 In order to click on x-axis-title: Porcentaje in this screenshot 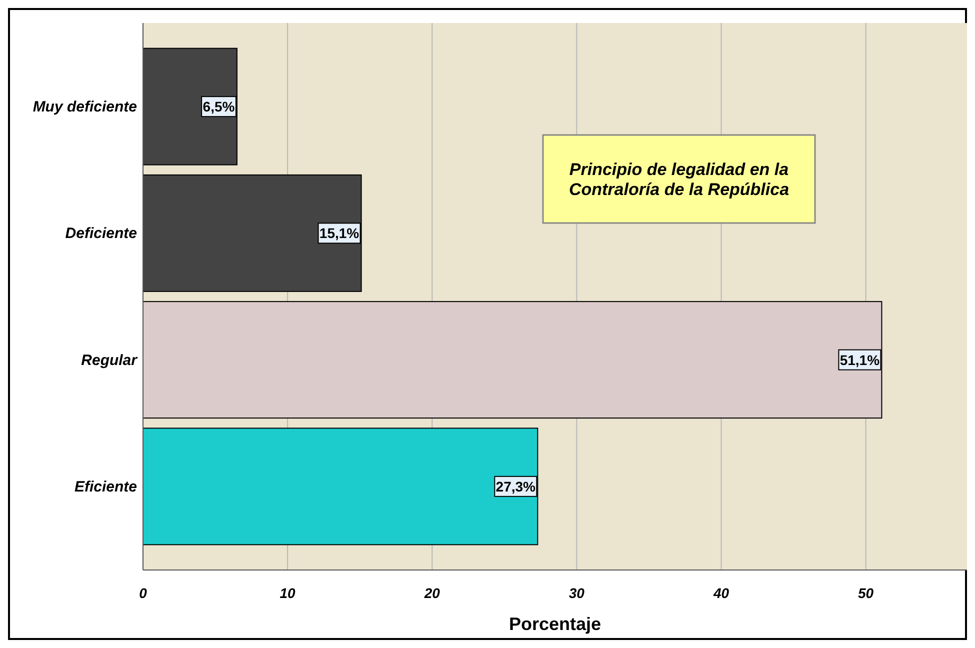, I will do `click(555, 624)`.